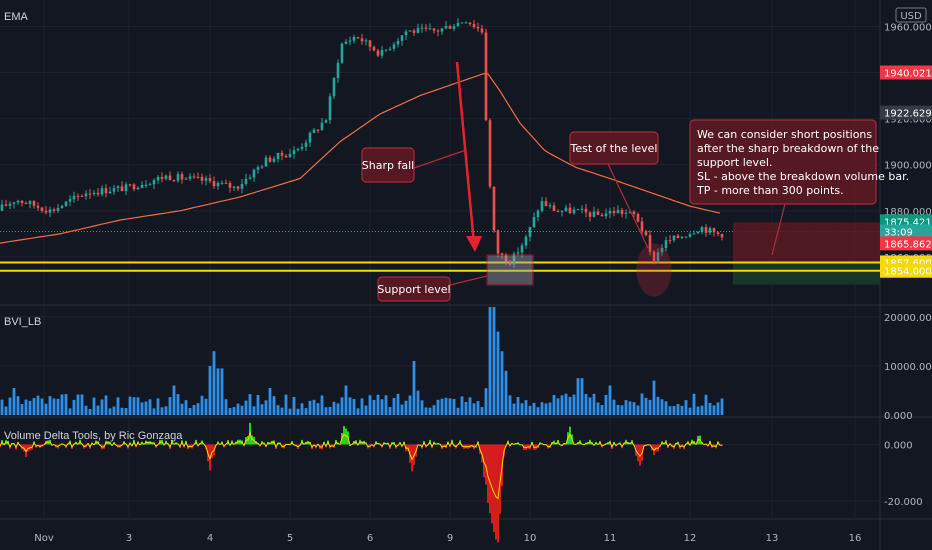 The height and width of the screenshot is (550, 932). Describe the element at coordinates (770, 190) in the screenshot. I see `strategy-note-line: TP - more than 300 points.` at that location.